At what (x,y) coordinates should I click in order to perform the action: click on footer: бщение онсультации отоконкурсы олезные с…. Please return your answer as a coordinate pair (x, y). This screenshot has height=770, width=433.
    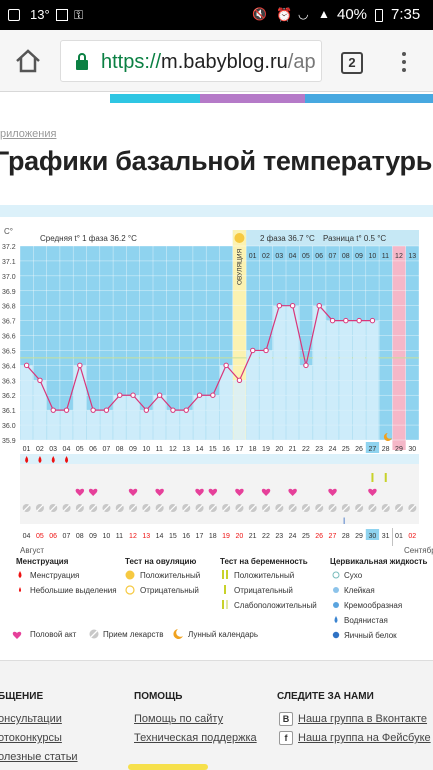
    Looking at the image, I should click on (216, 715).